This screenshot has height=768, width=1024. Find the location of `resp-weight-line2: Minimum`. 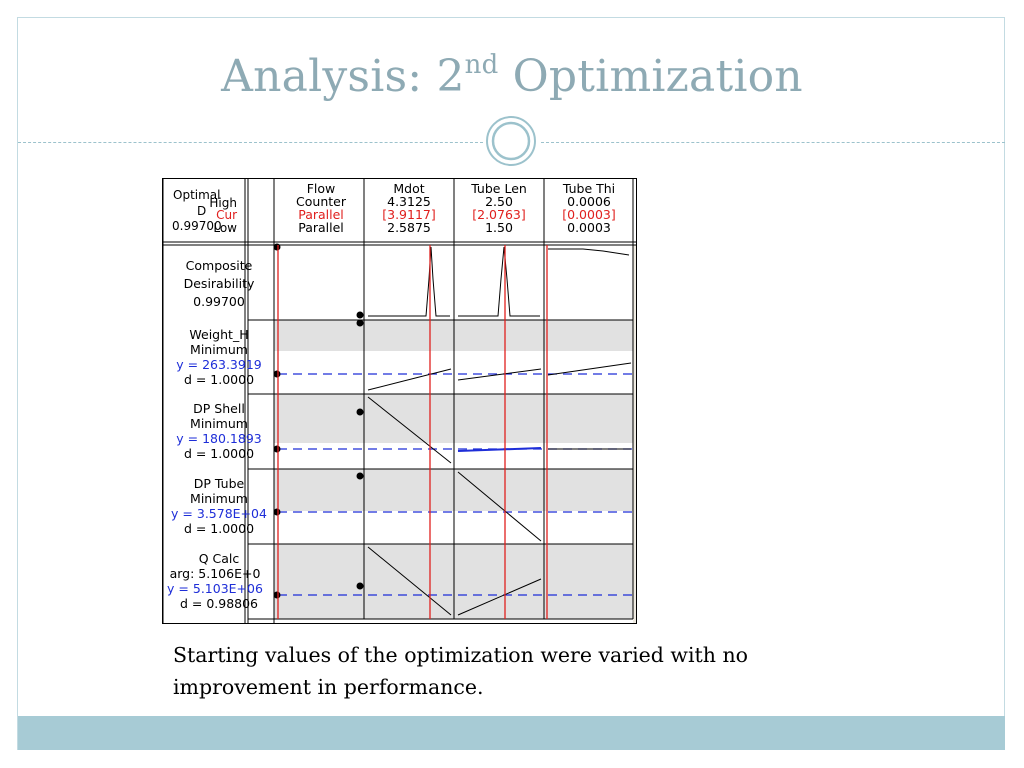

resp-weight-line2: Minimum is located at coordinates (219, 349).